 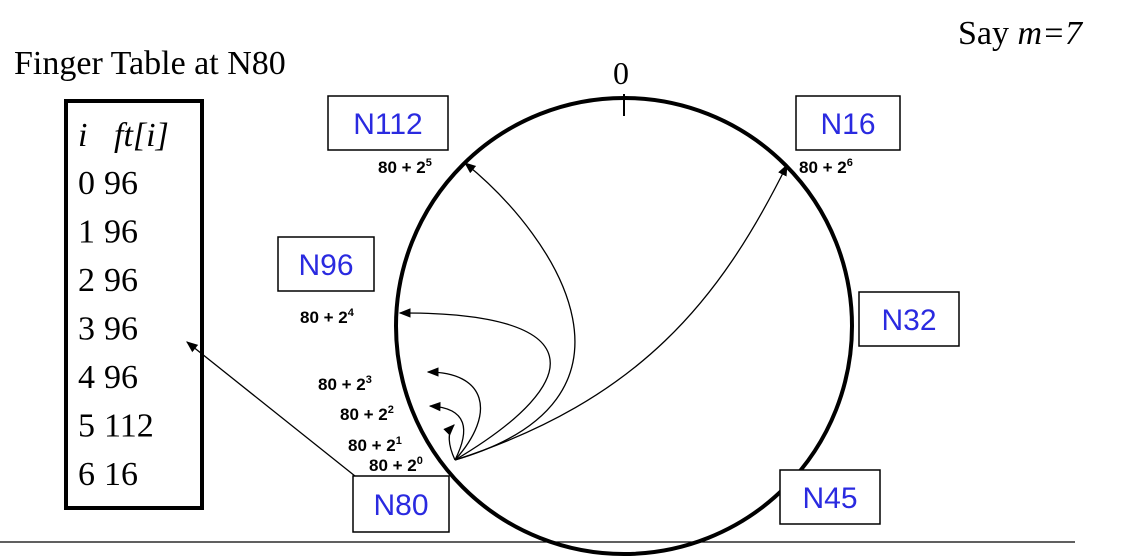 What do you see at coordinates (1063, 33) in the screenshot?
I see `note-equals: =7` at bounding box center [1063, 33].